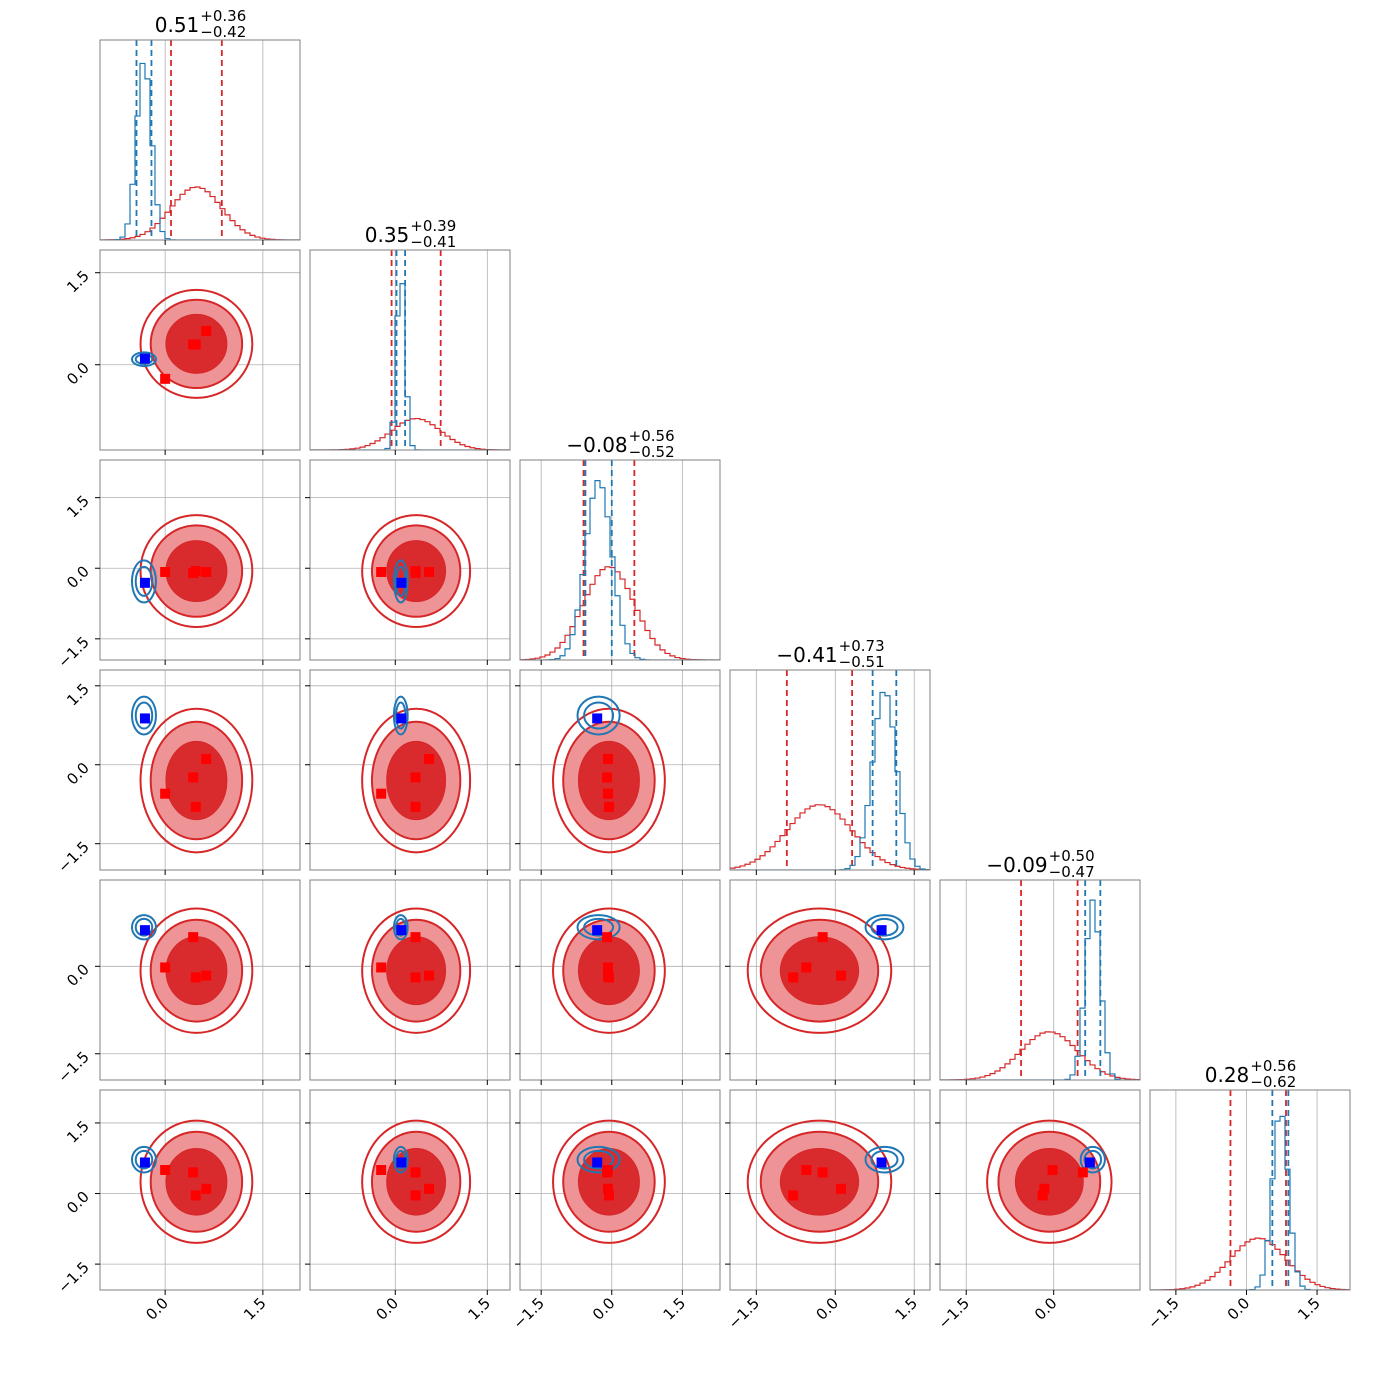 The image size is (1390, 1390). Describe the element at coordinates (744, 1313) in the screenshot. I see `x-tick-label: −1.5` at that location.